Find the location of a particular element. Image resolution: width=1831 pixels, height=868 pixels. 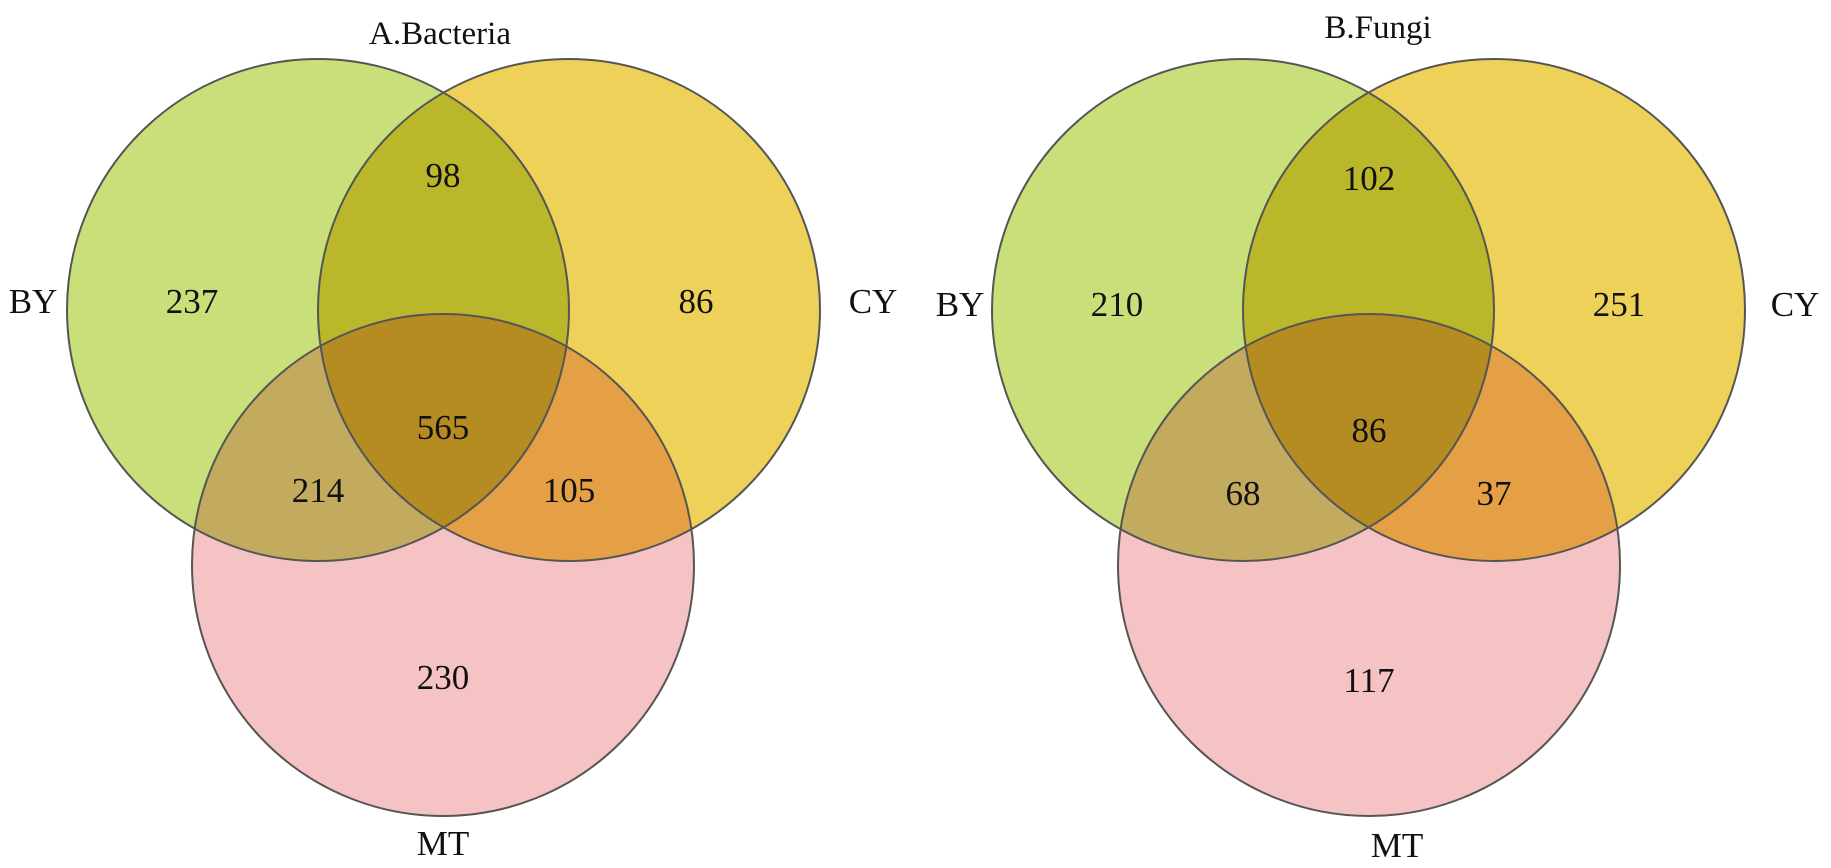

panel-title: B.Fungi is located at coordinates (1377, 28).